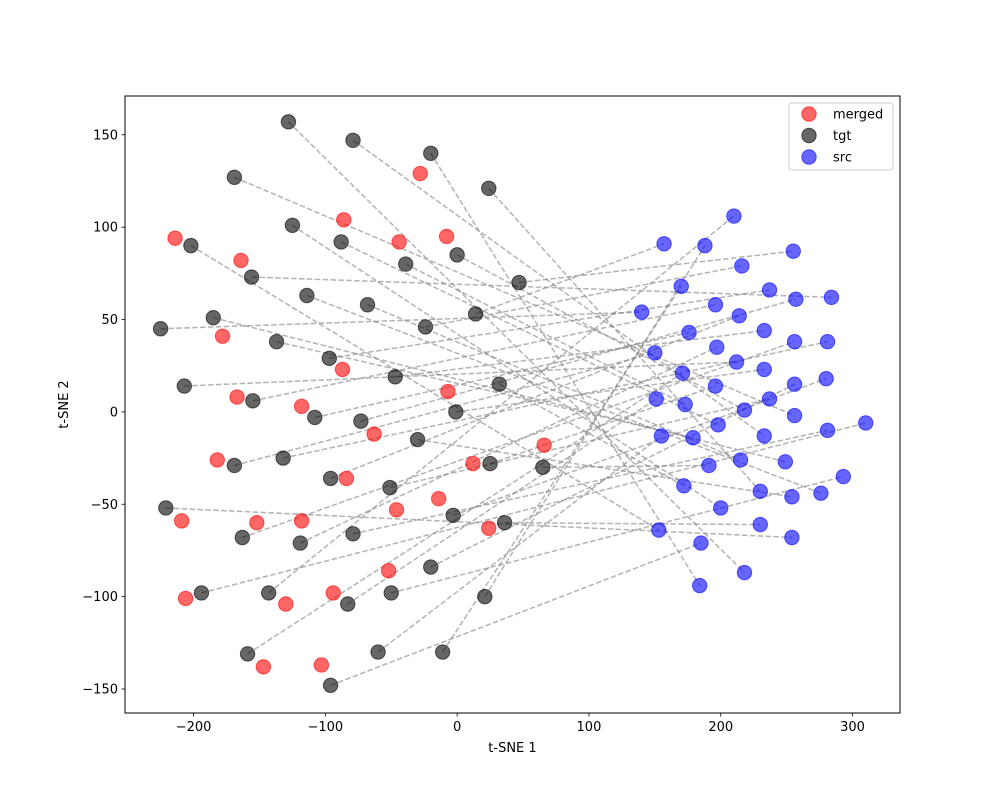 This screenshot has width=1000, height=800. Describe the element at coordinates (100, 689) in the screenshot. I see `y-tick-label: −150` at that location.